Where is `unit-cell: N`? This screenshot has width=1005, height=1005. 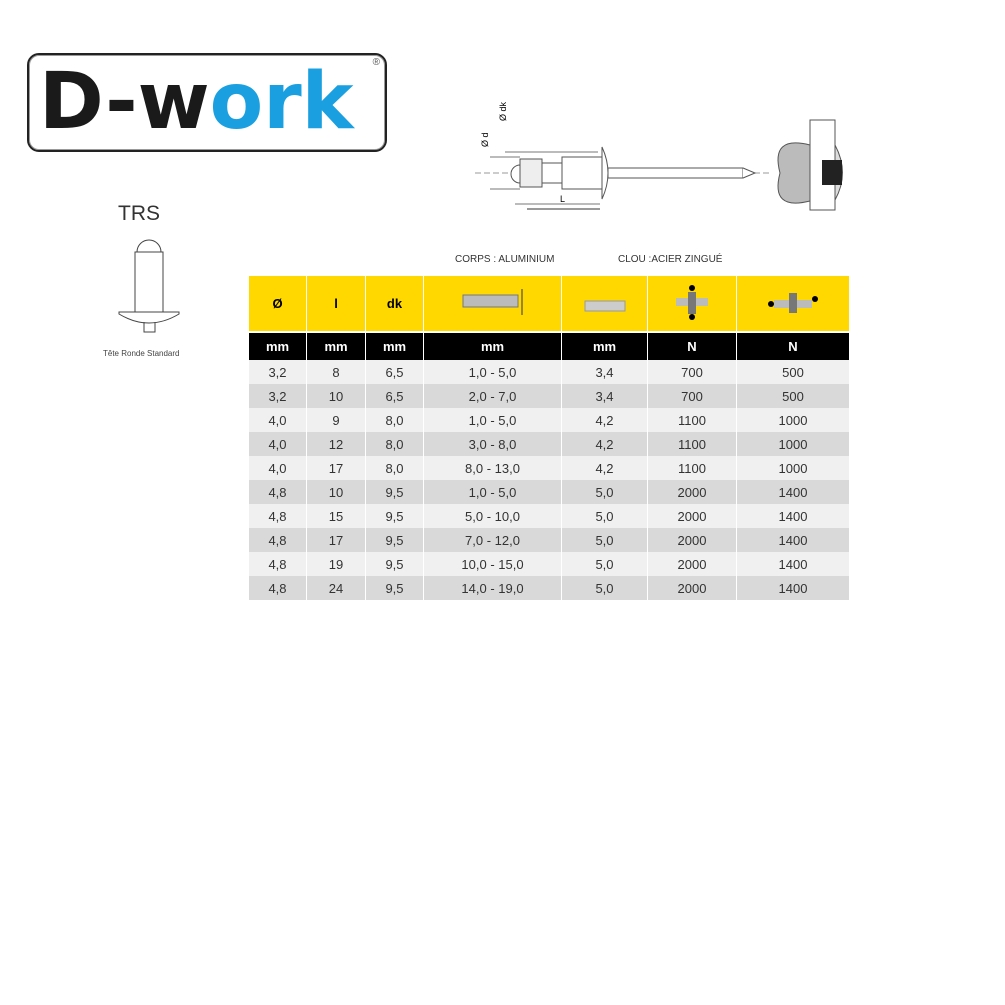
unit-cell: N is located at coordinates (793, 346).